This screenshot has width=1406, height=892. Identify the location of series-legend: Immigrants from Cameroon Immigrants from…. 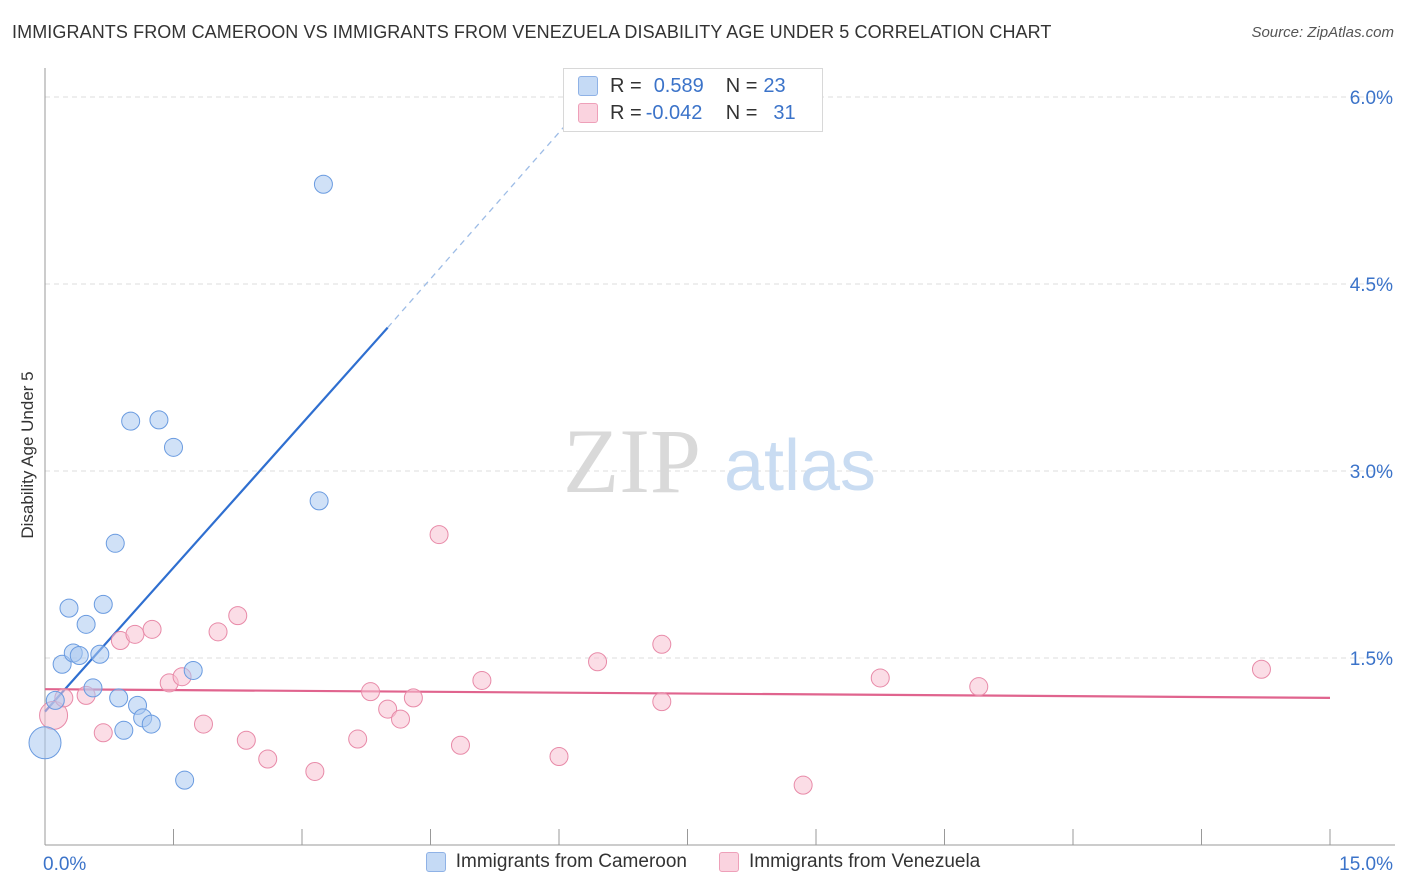
(703, 862).